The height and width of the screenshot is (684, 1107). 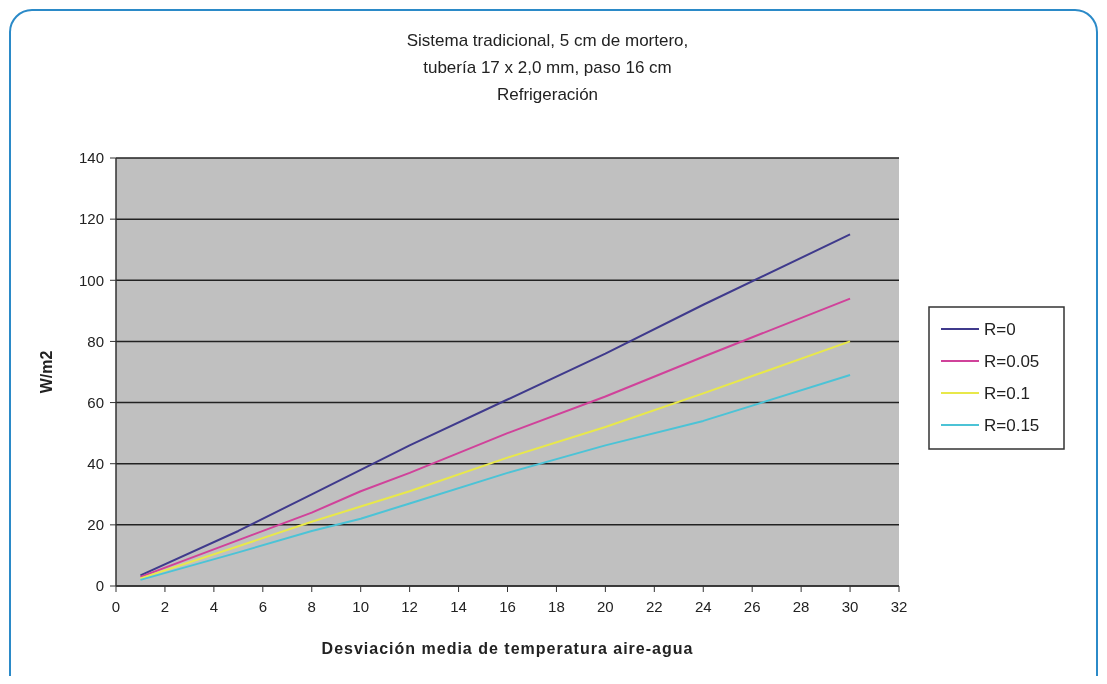 What do you see at coordinates (703, 606) in the screenshot?
I see `x-tick-label: 24` at bounding box center [703, 606].